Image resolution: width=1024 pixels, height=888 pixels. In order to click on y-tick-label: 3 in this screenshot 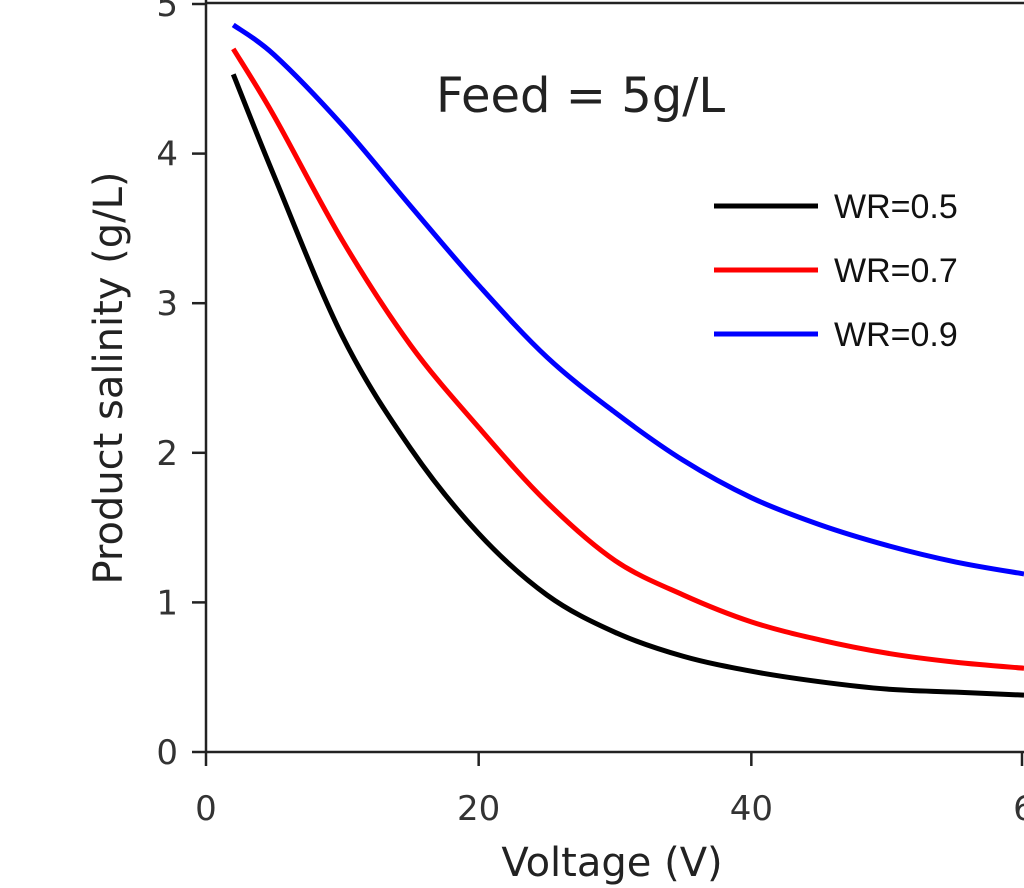, I will do `click(167, 304)`.